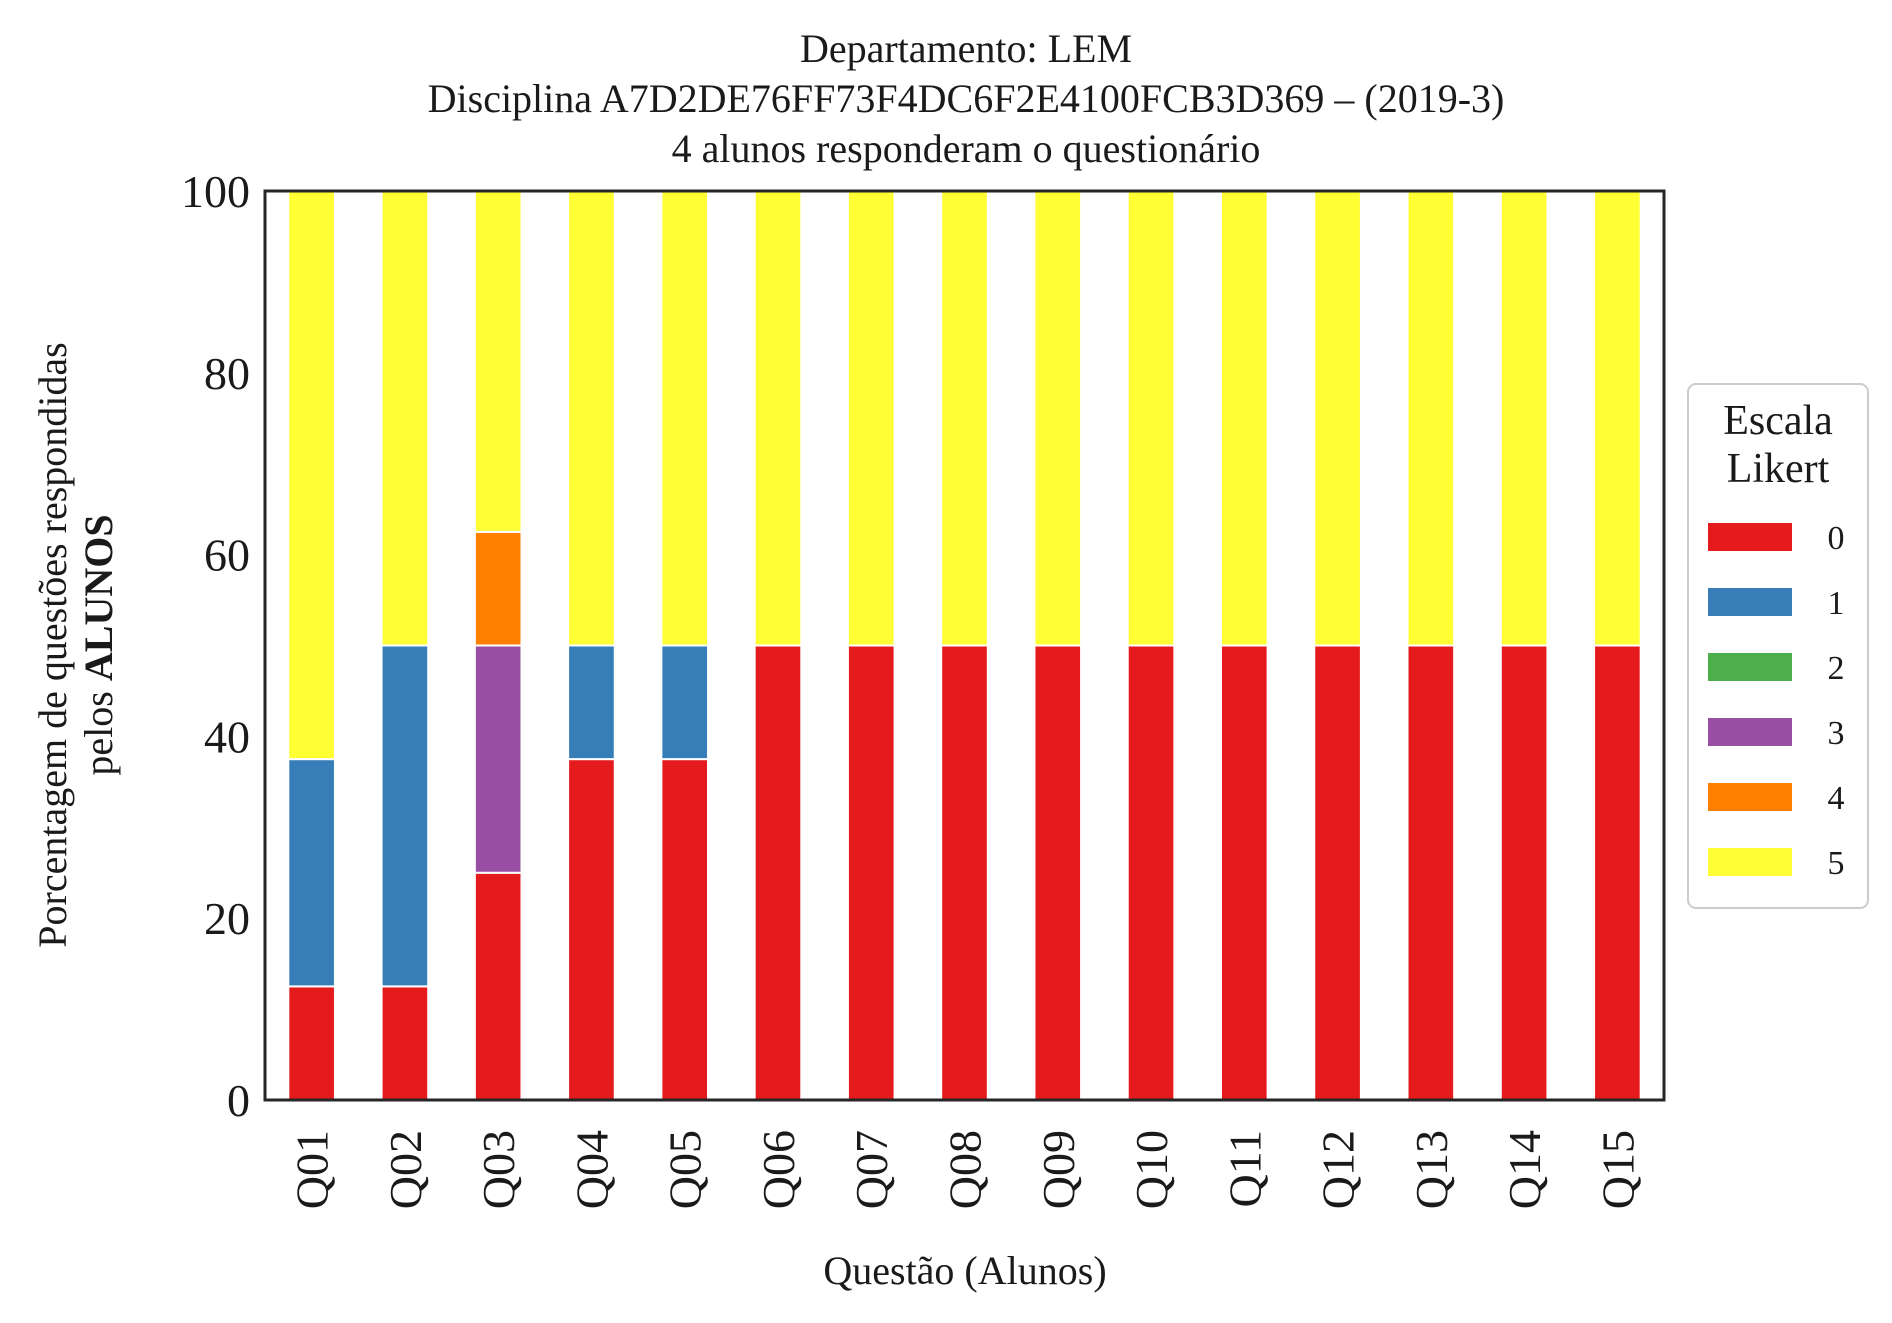  What do you see at coordinates (227, 736) in the screenshot?
I see `y-tick-label: 40` at bounding box center [227, 736].